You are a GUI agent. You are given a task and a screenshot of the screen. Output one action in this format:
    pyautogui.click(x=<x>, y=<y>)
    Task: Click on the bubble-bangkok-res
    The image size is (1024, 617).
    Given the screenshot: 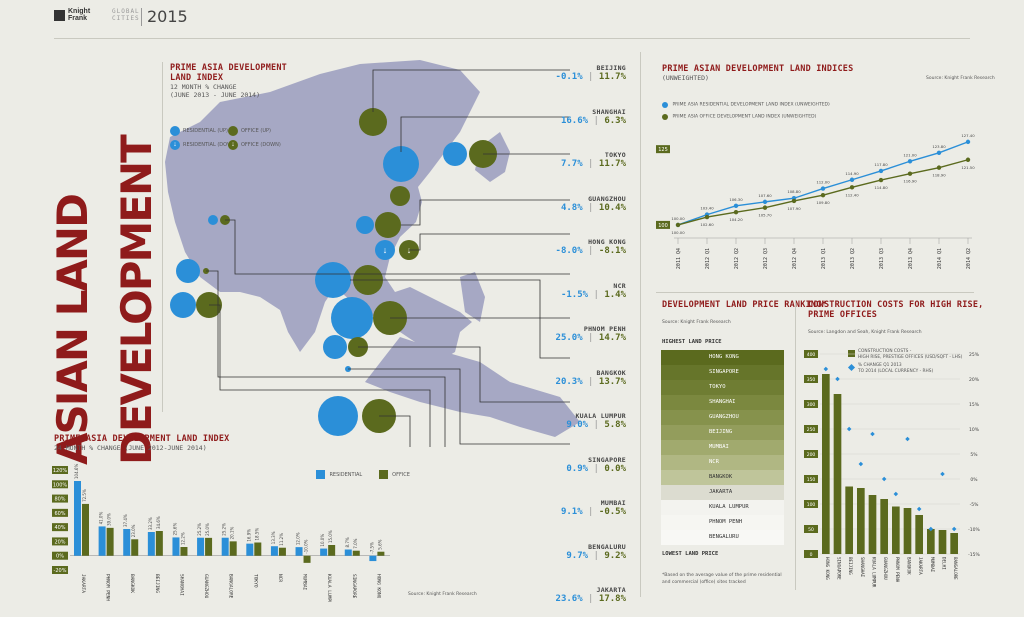 What is the action you would take?
    pyautogui.click(x=333, y=280)
    